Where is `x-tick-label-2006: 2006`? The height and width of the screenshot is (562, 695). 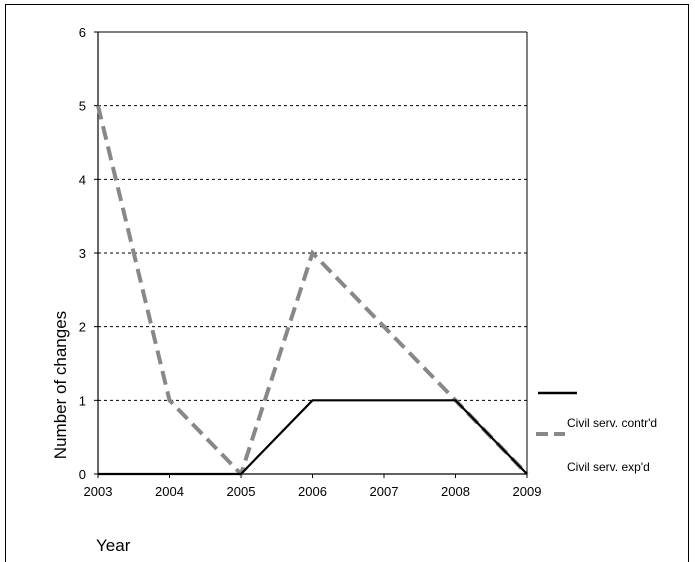 x-tick-label-2006: 2006 is located at coordinates (312, 491).